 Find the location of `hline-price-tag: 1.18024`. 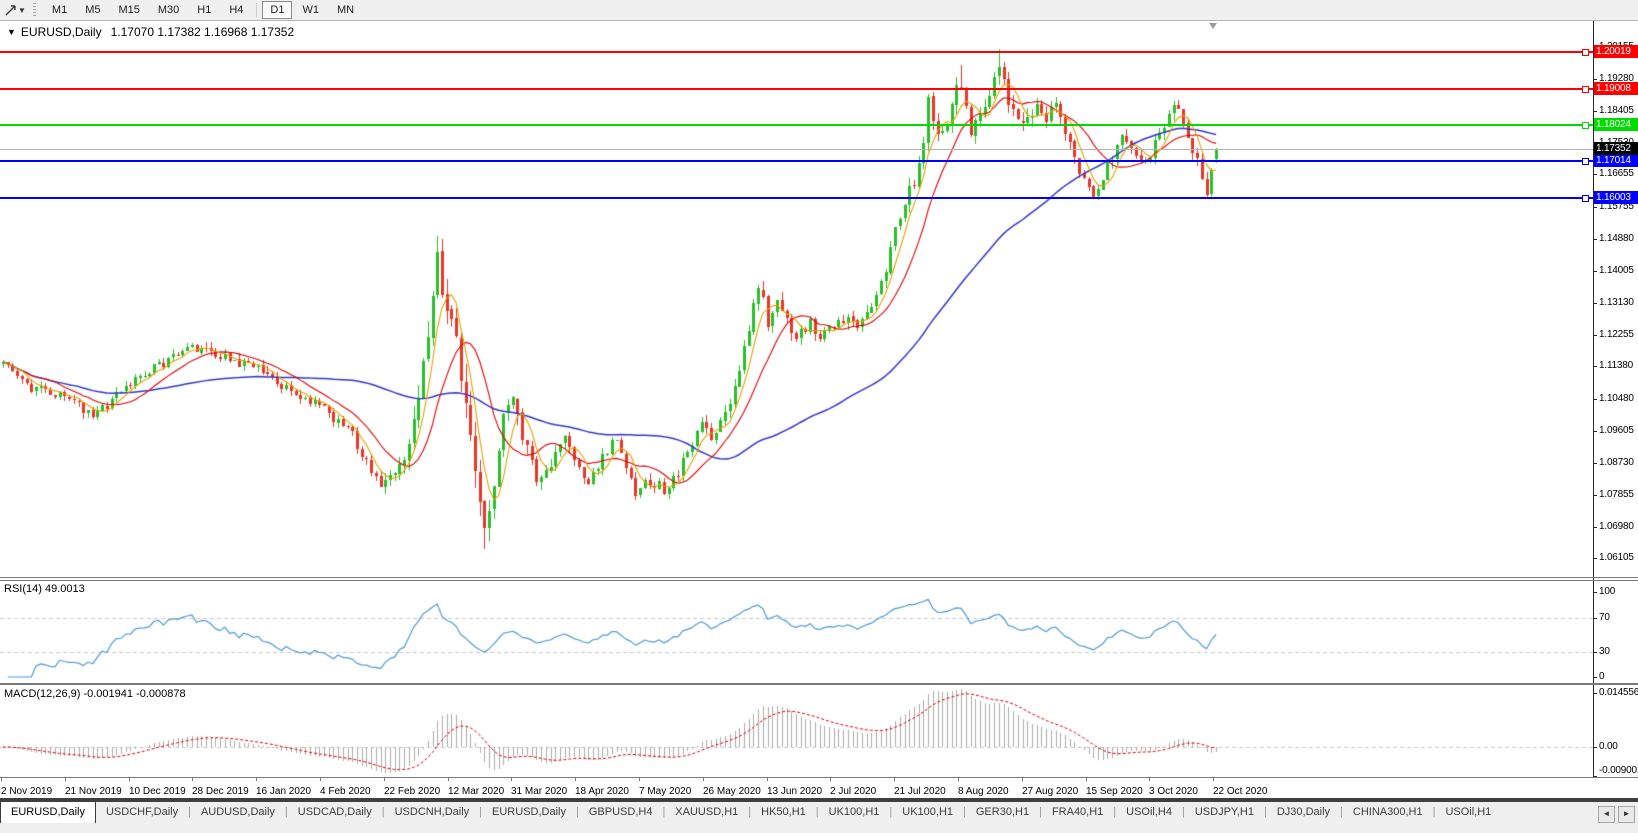

hline-price-tag: 1.18024 is located at coordinates (1616, 124).